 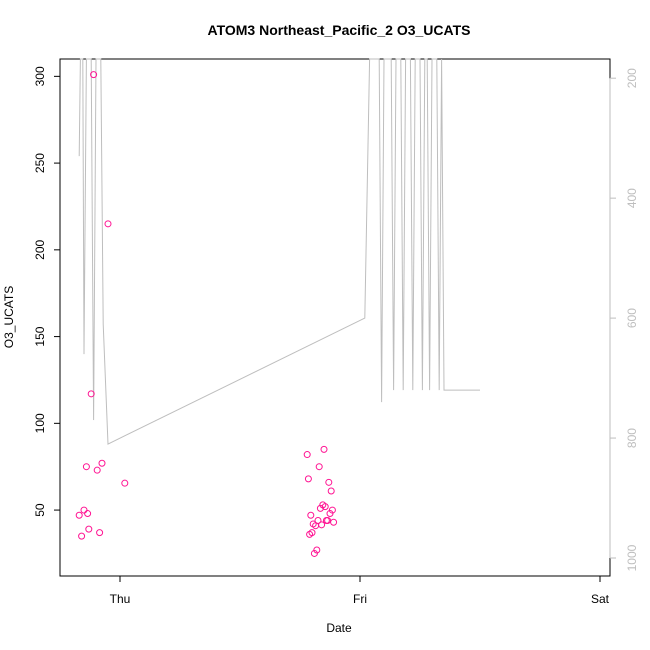 What do you see at coordinates (40, 163) in the screenshot?
I see `y-tick-label: 250` at bounding box center [40, 163].